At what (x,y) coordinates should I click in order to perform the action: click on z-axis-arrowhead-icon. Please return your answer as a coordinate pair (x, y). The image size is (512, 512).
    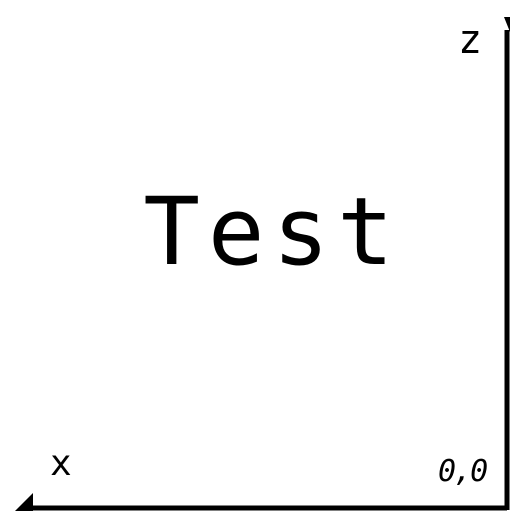
    Looking at the image, I should click on (507, 24).